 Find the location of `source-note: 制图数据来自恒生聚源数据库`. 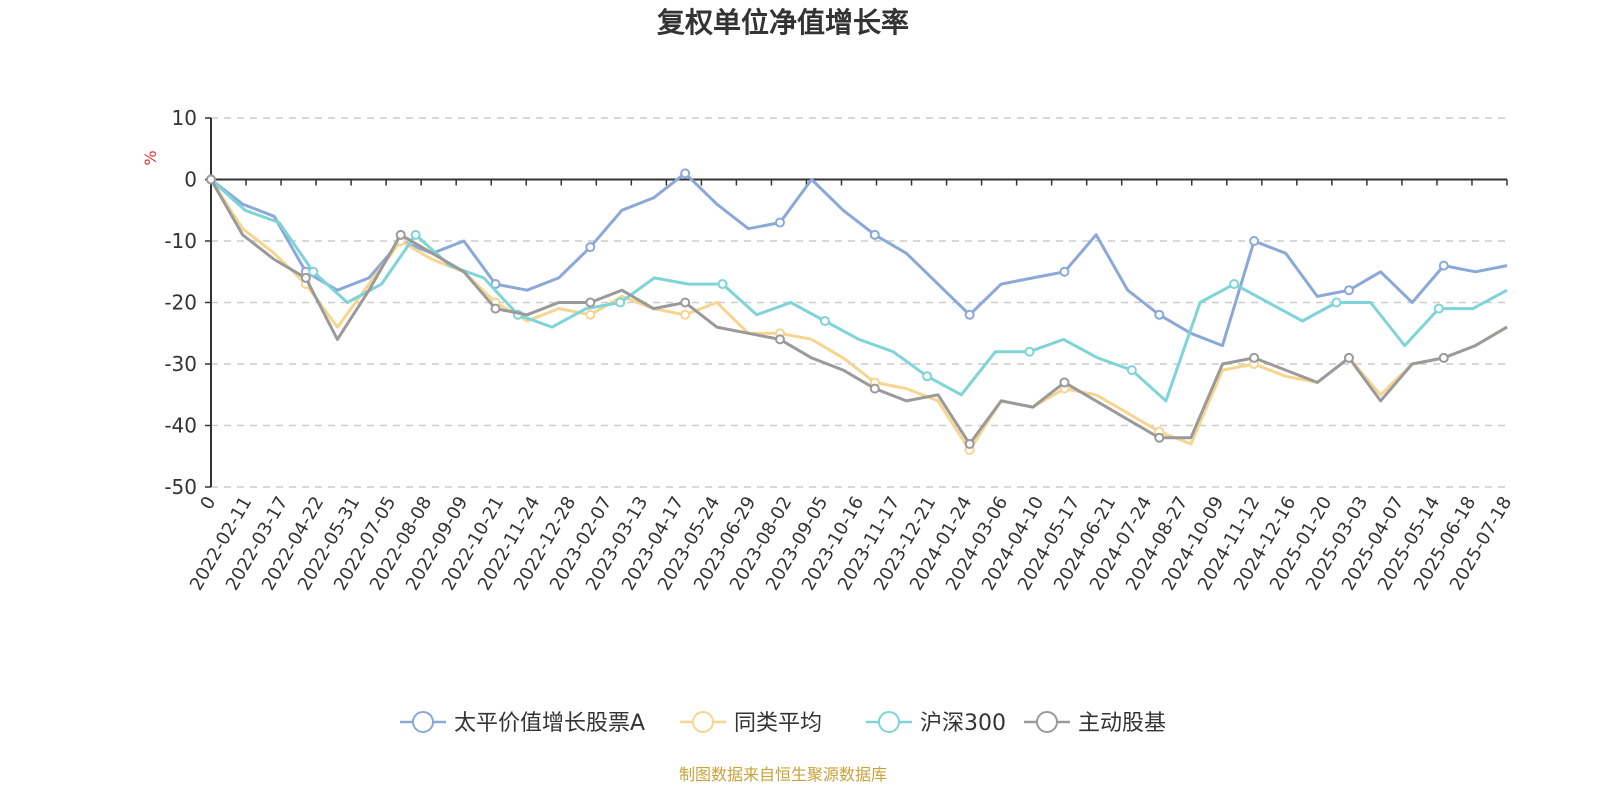

source-note: 制图数据来自恒生聚源数据库 is located at coordinates (783, 774).